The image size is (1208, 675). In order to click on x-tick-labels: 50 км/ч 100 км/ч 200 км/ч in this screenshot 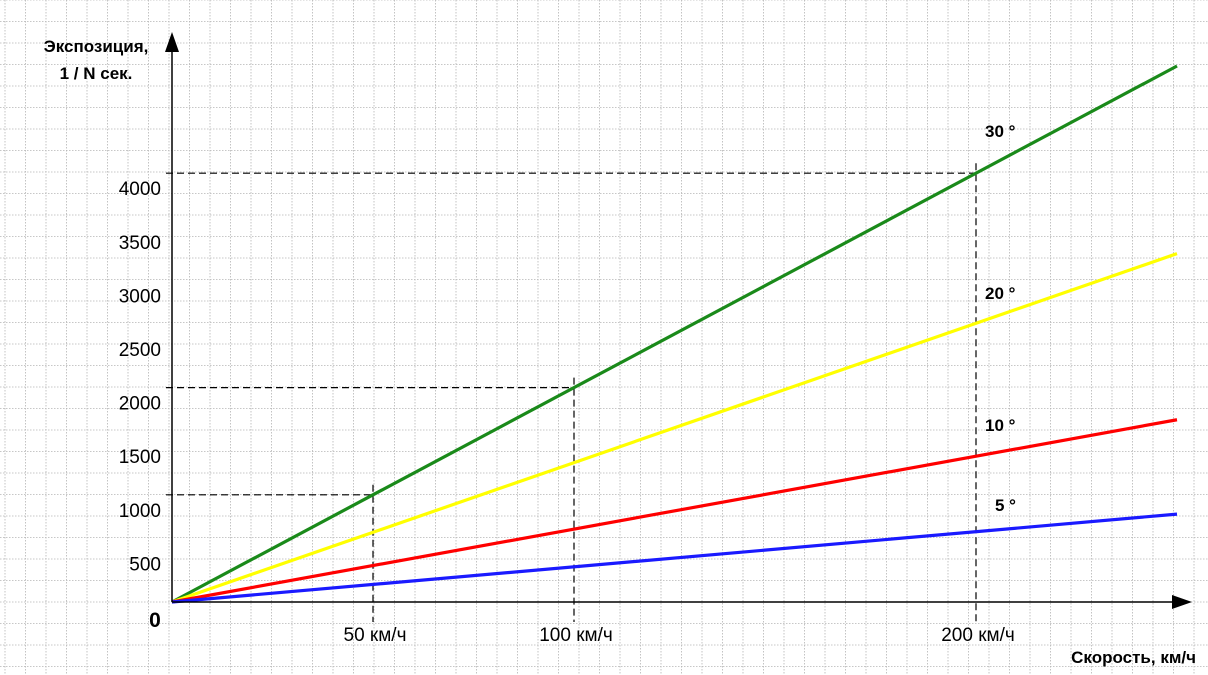, I will do `click(679, 635)`.